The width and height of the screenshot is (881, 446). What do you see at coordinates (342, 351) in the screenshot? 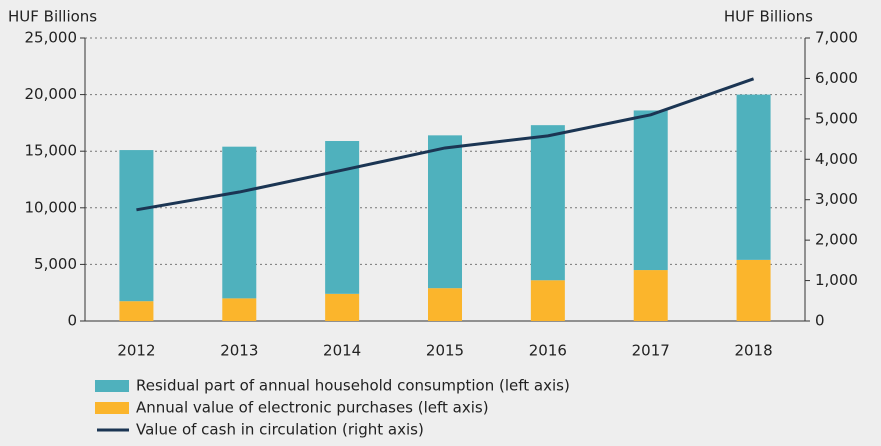
I see `x-tick-label: 2014` at bounding box center [342, 351].